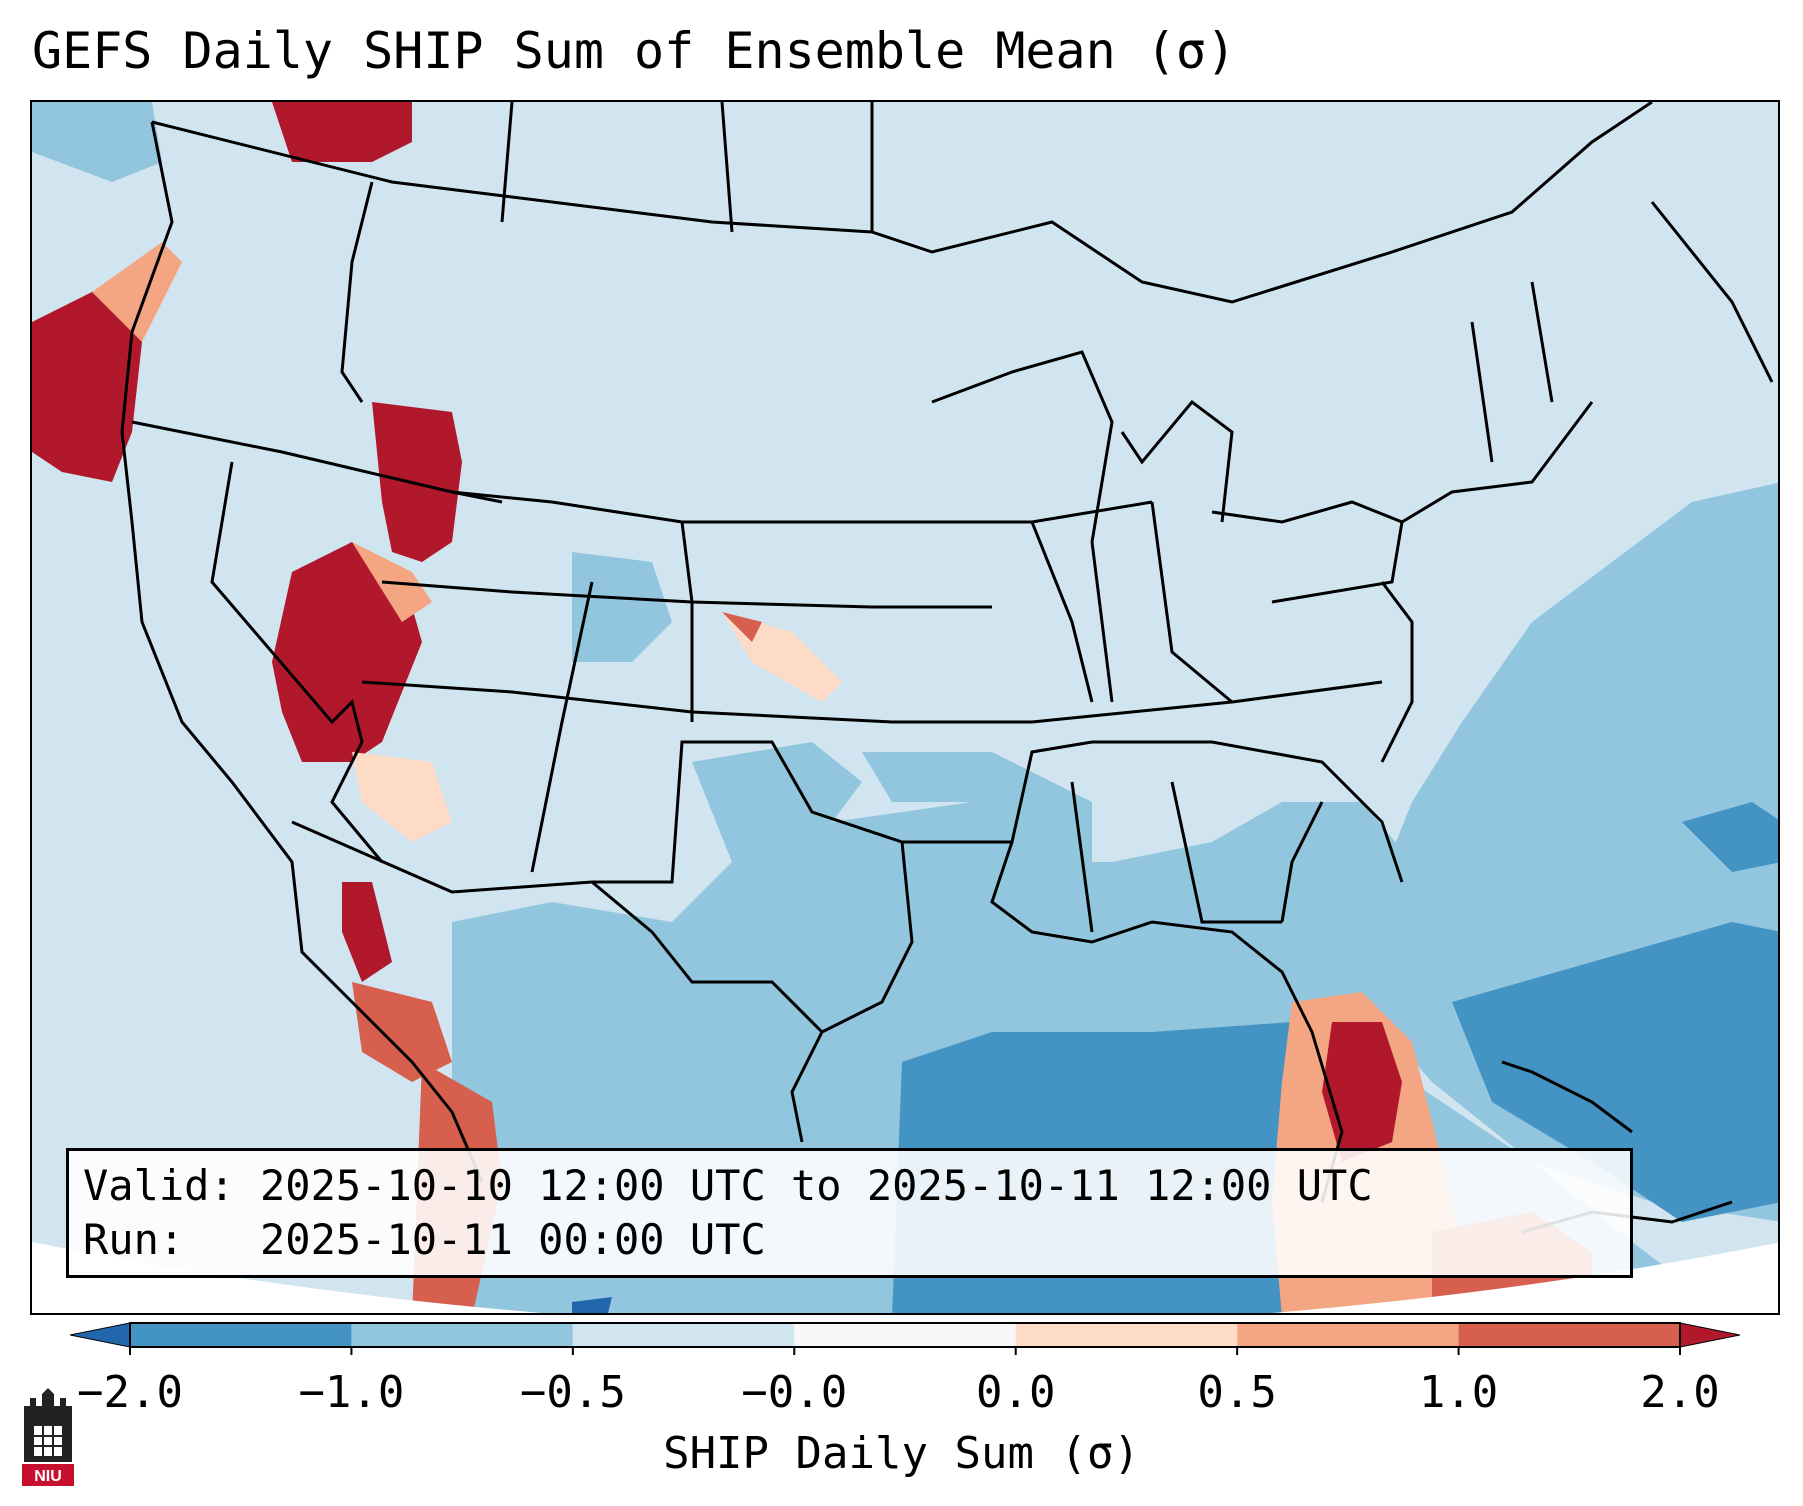 This screenshot has height=1506, width=1803. Describe the element at coordinates (1680, 1392) in the screenshot. I see `colorbar-tick-label: 2.0` at that location.